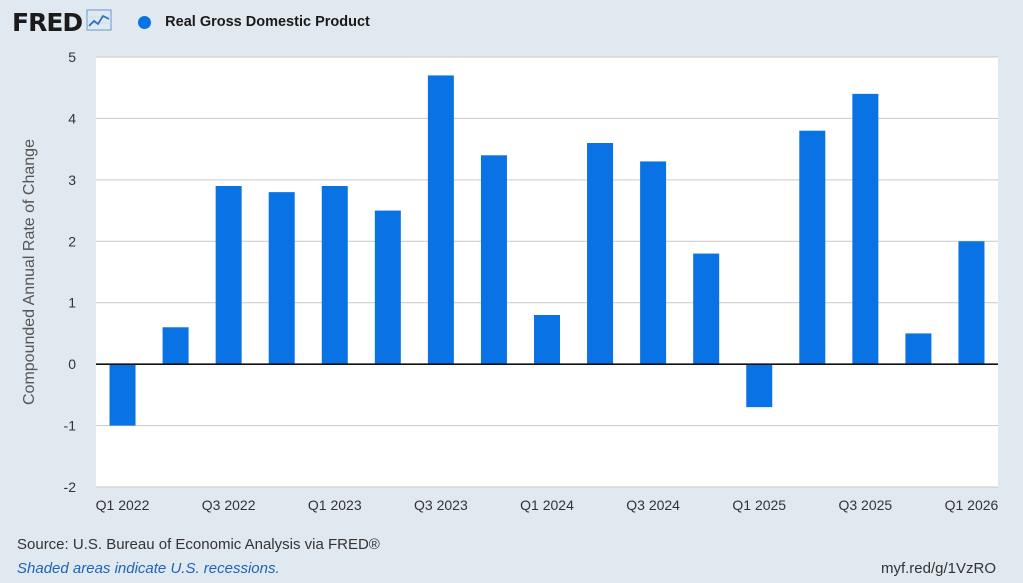  Describe the element at coordinates (70, 487) in the screenshot. I see `y-tick-label: -2` at that location.